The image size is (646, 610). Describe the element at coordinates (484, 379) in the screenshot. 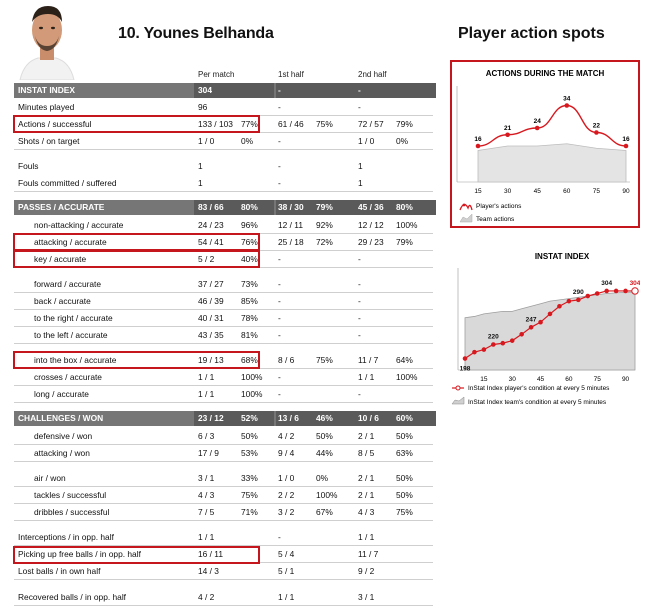

I see `x-tick-label: 15` at that location.